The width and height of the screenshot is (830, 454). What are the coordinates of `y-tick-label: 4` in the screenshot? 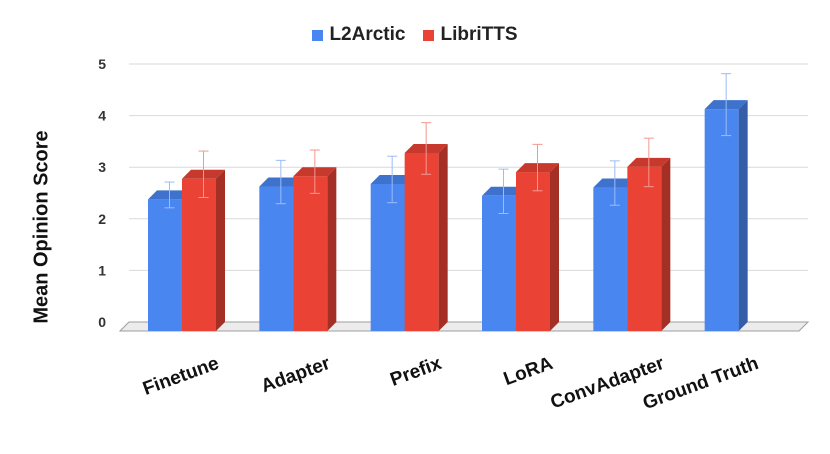 It's located at (102, 116).